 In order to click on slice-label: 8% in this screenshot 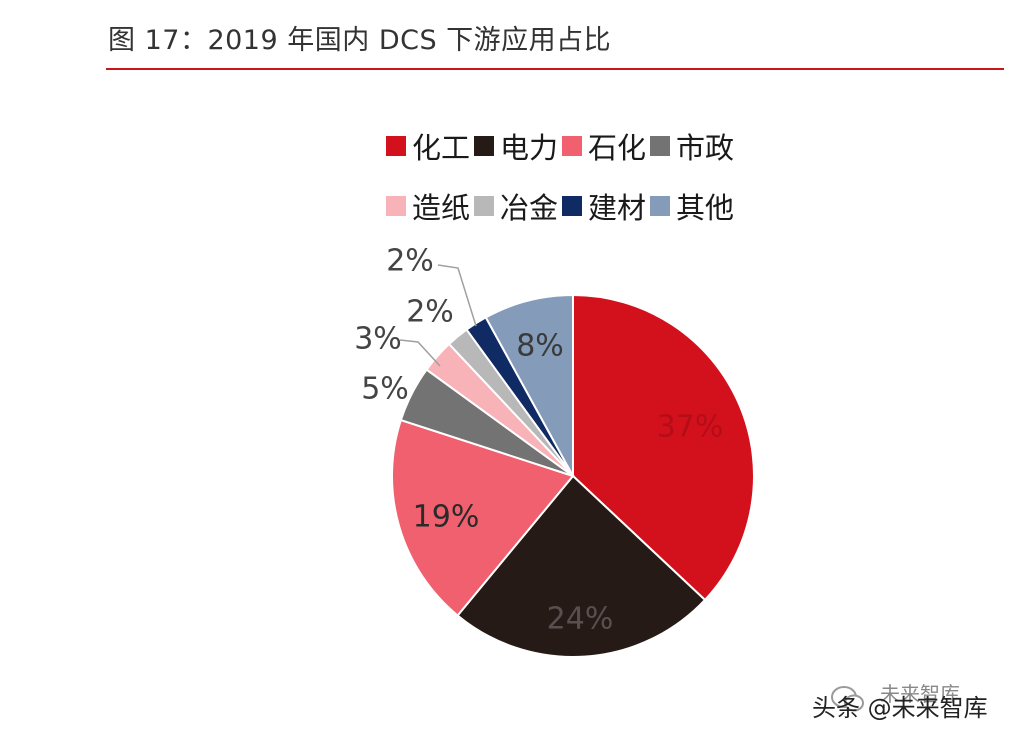, I will do `click(540, 346)`.